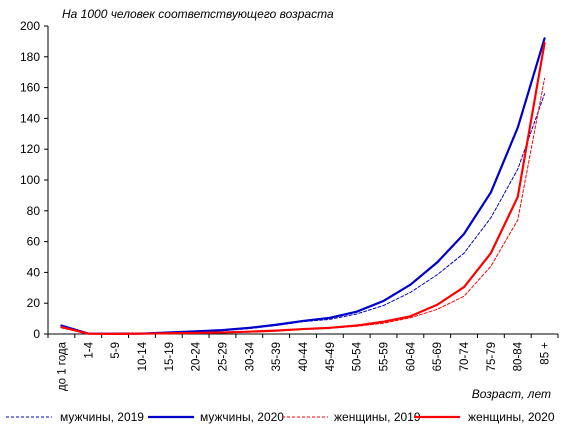  Describe the element at coordinates (438, 356) in the screenshot. I see `x-tick-label: 65-69` at that location.